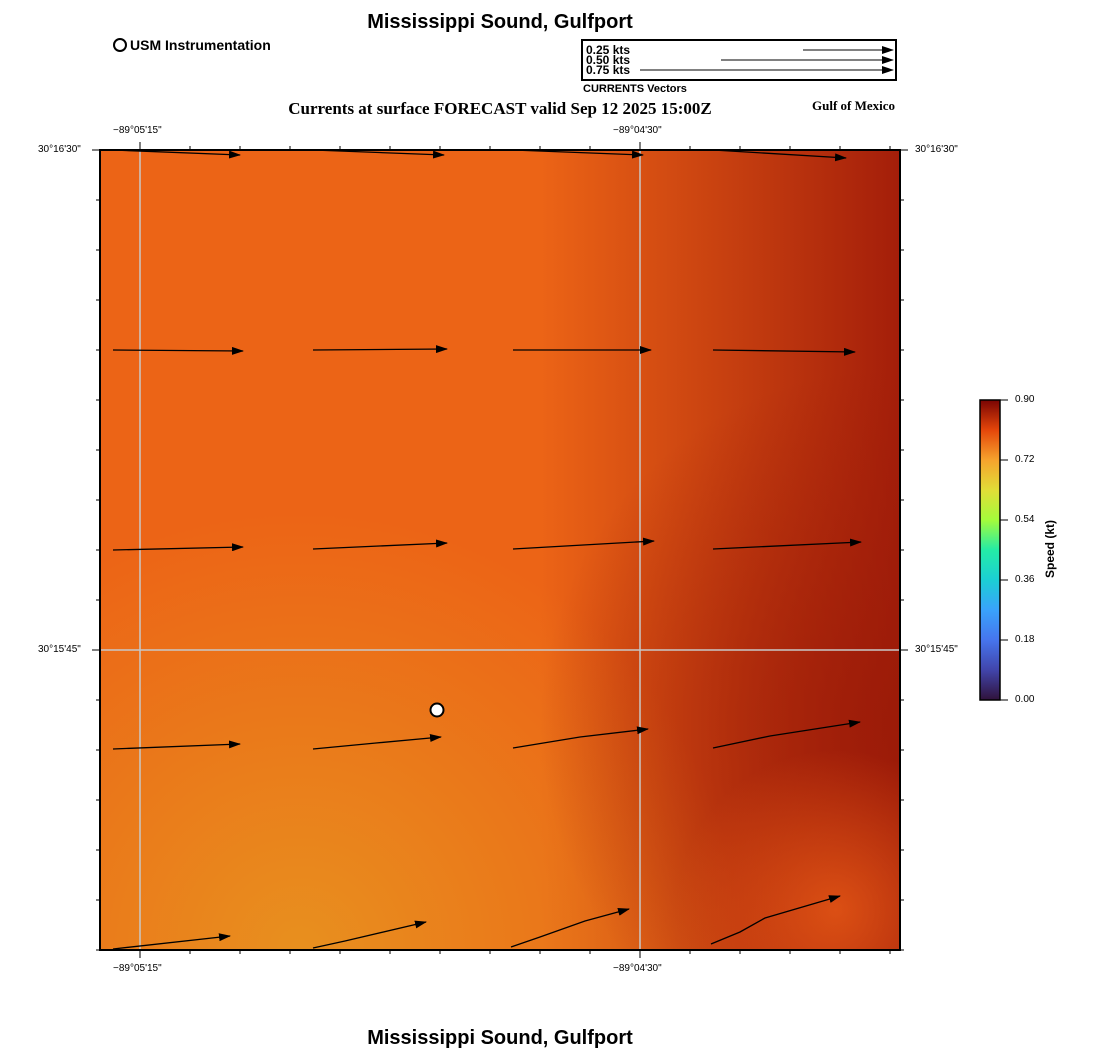 The height and width of the screenshot is (1050, 1100). Describe the element at coordinates (608, 60) in the screenshot. I see `vector-legend-label-2: 0.50 kts` at that location.